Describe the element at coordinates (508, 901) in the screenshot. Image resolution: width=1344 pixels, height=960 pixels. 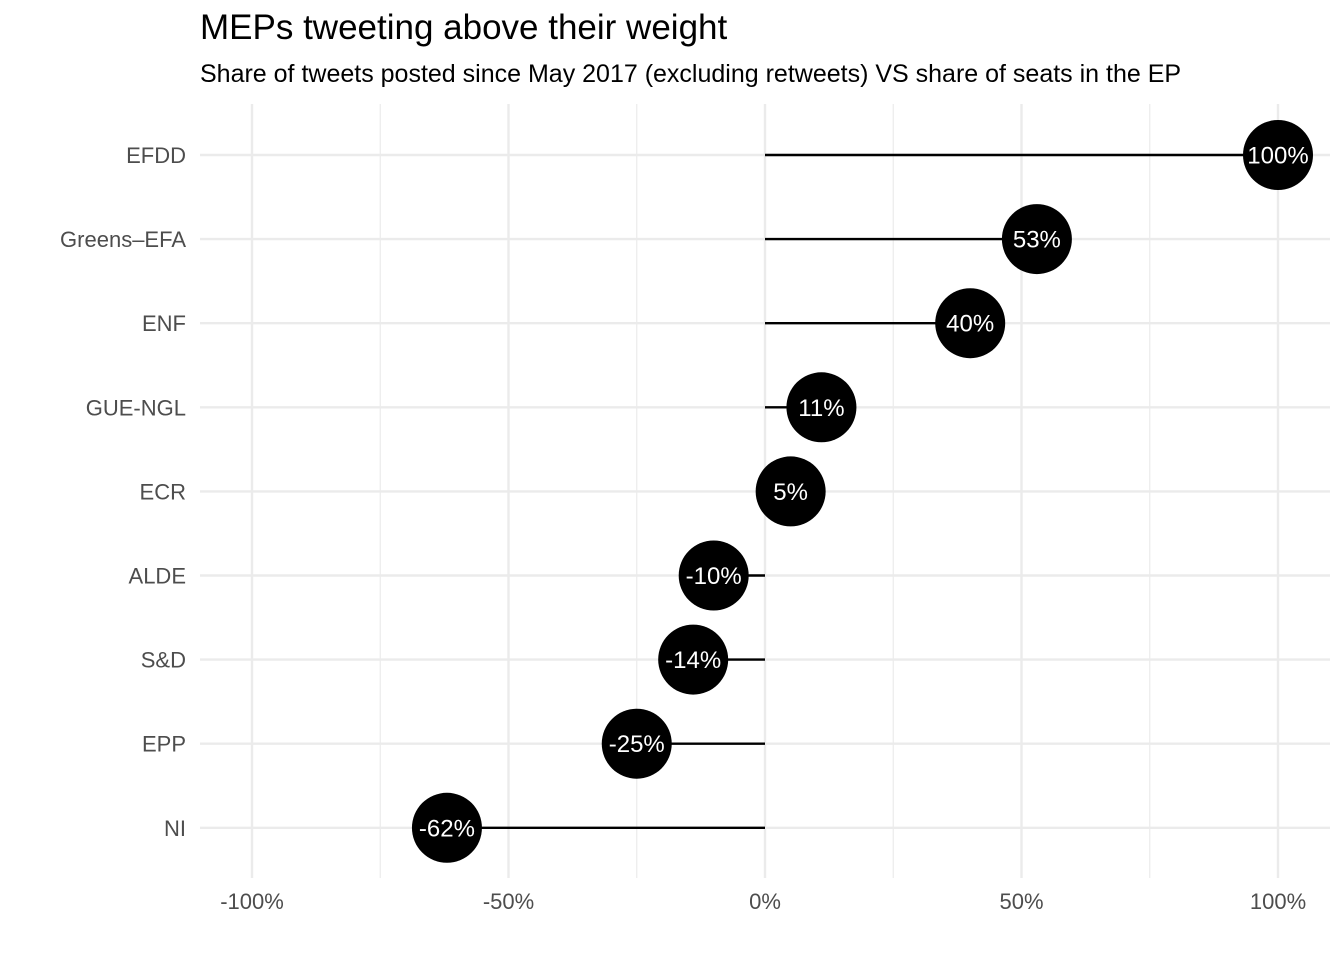
I see `x-tick-label: -50%` at that location.